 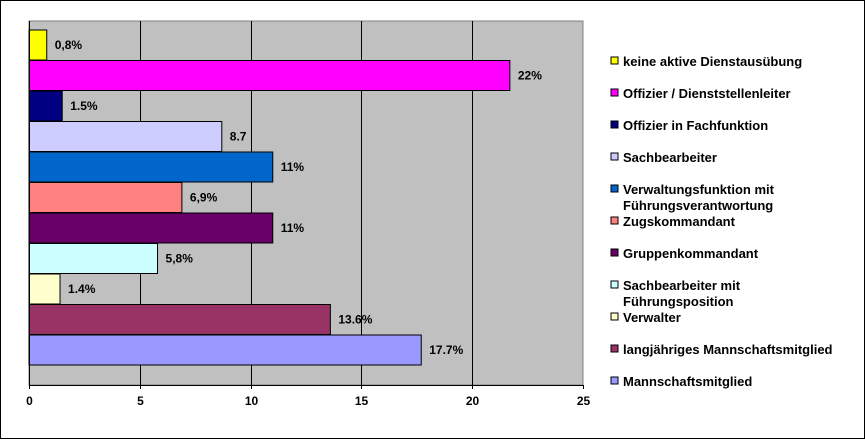 What do you see at coordinates (473, 401) in the screenshot?
I see `x-tick-label: 20` at bounding box center [473, 401].